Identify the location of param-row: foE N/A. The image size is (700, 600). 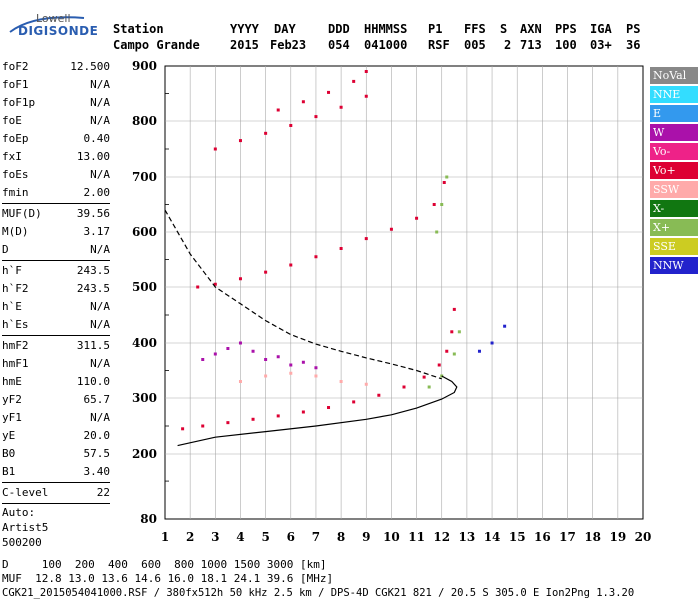
(56, 121).